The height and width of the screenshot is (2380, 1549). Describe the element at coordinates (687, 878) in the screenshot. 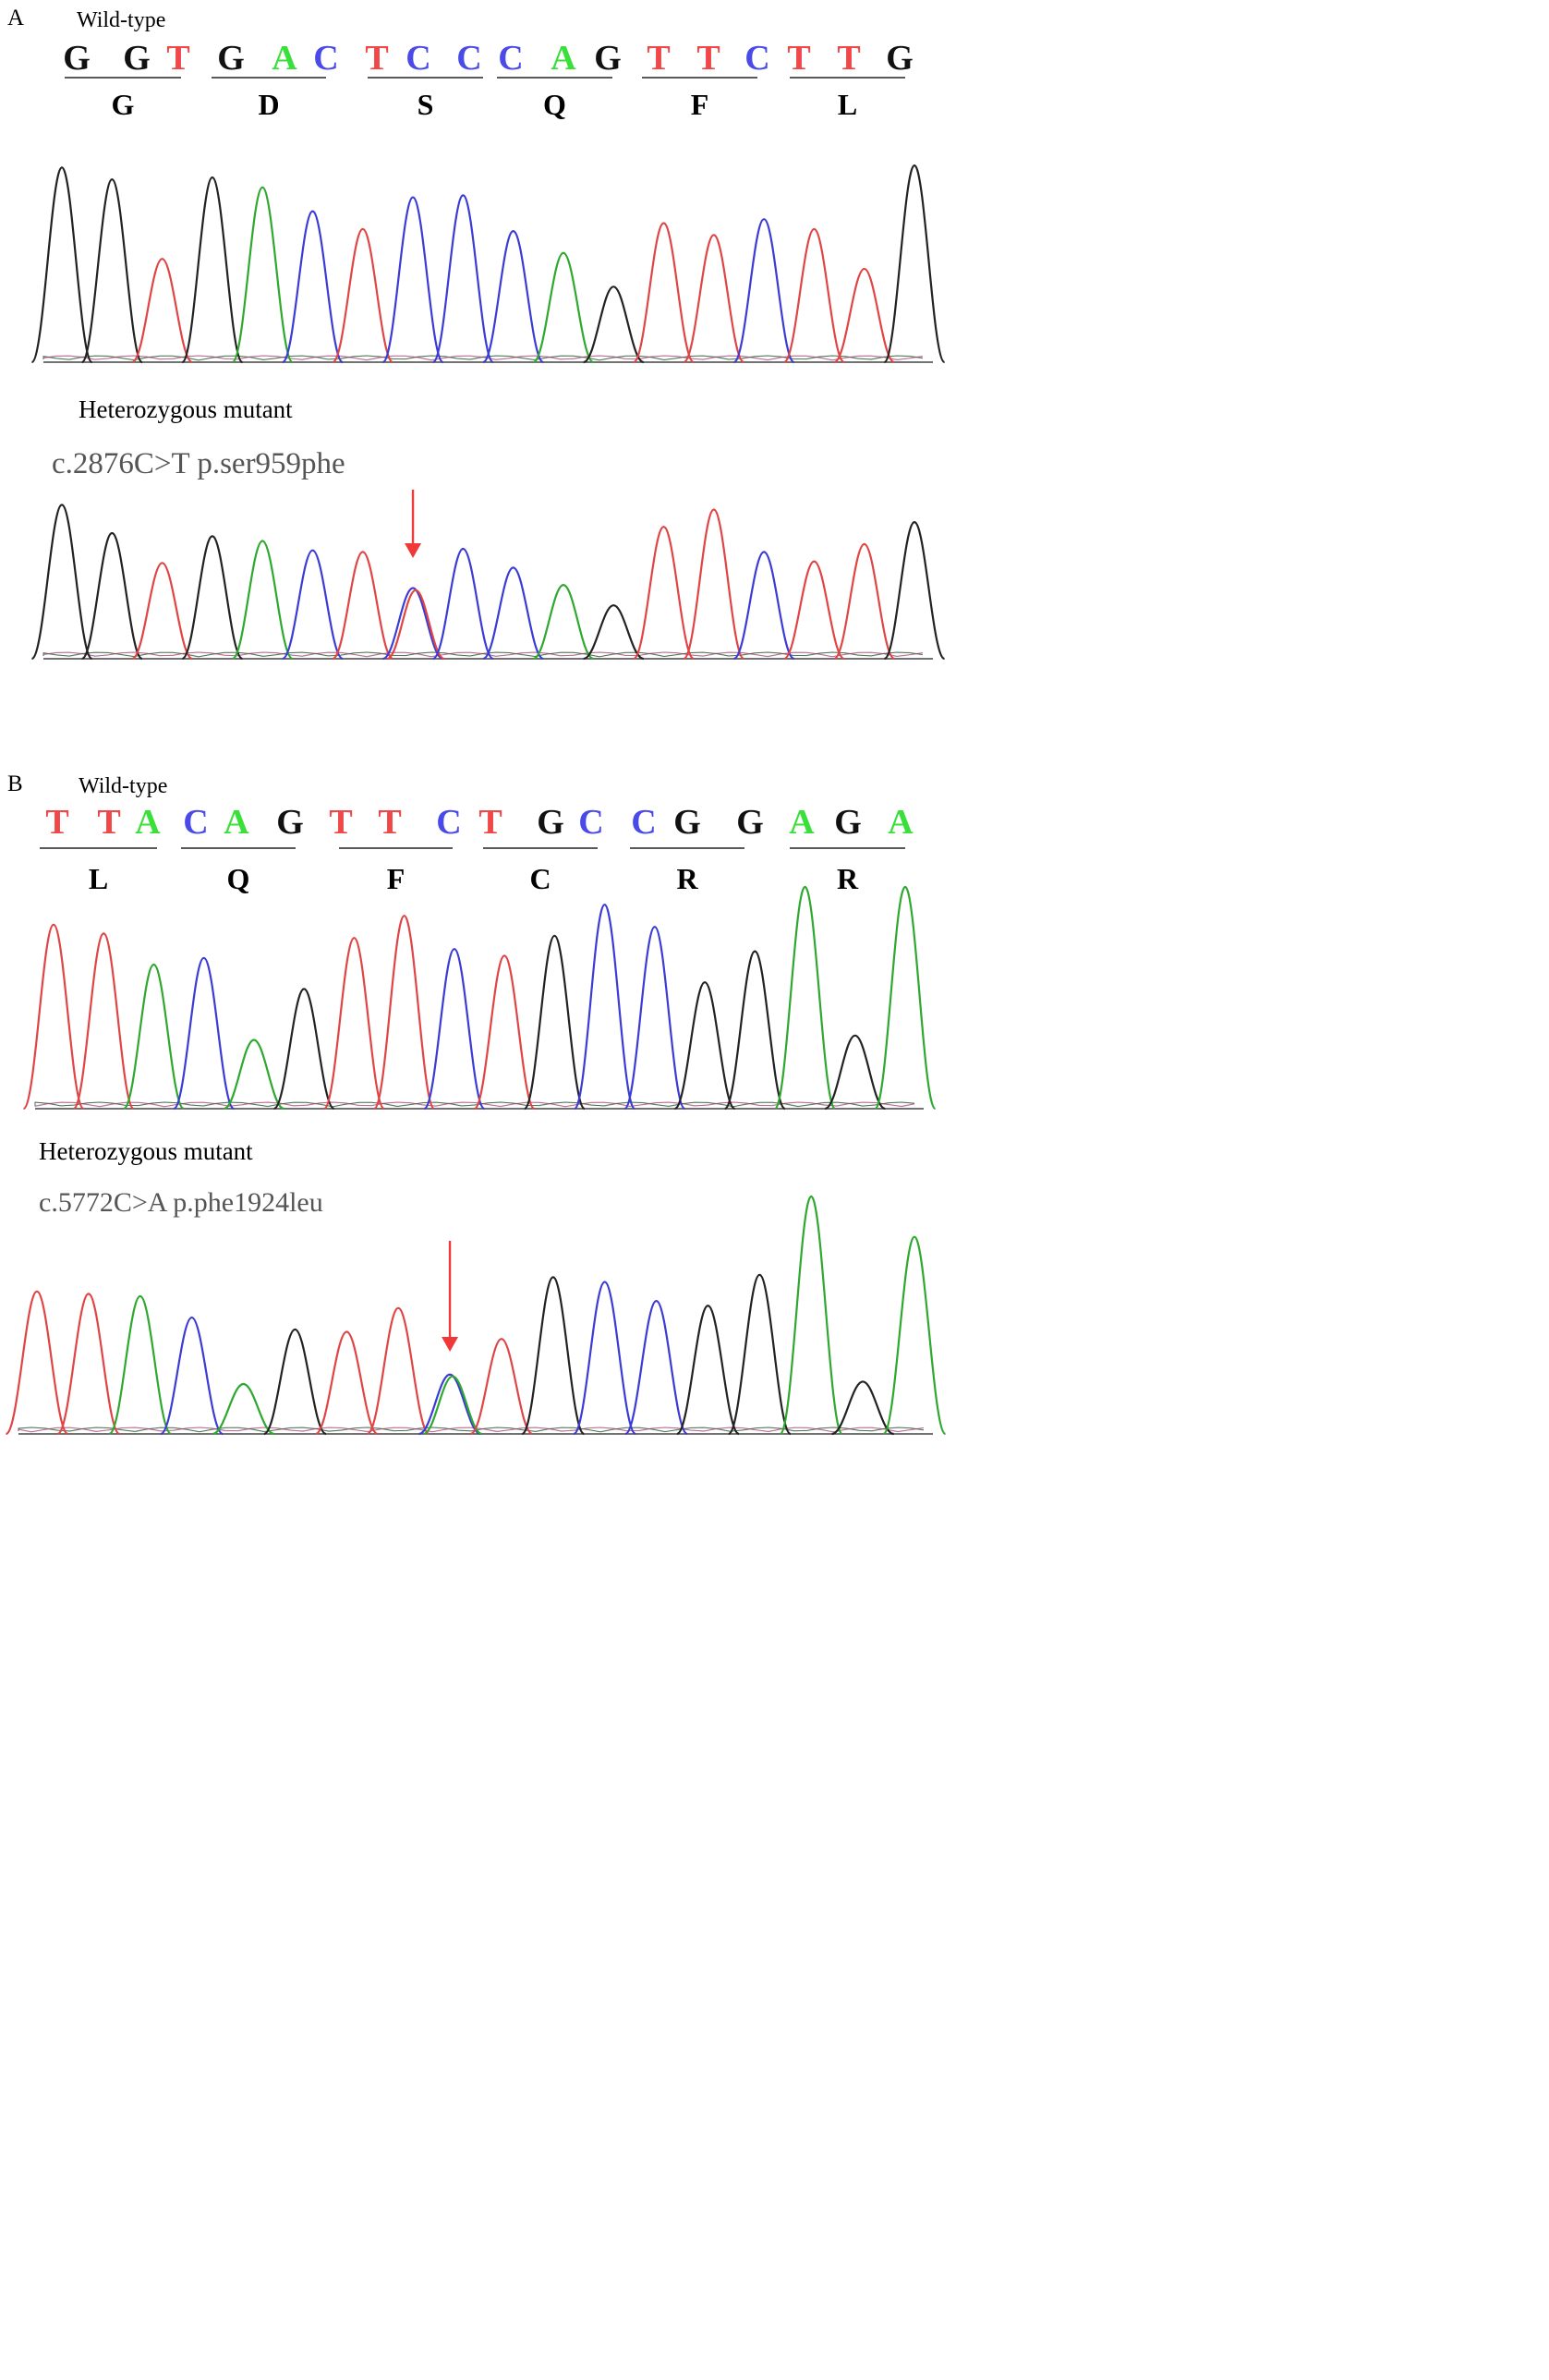

I see `amino-acid-label: R` at that location.